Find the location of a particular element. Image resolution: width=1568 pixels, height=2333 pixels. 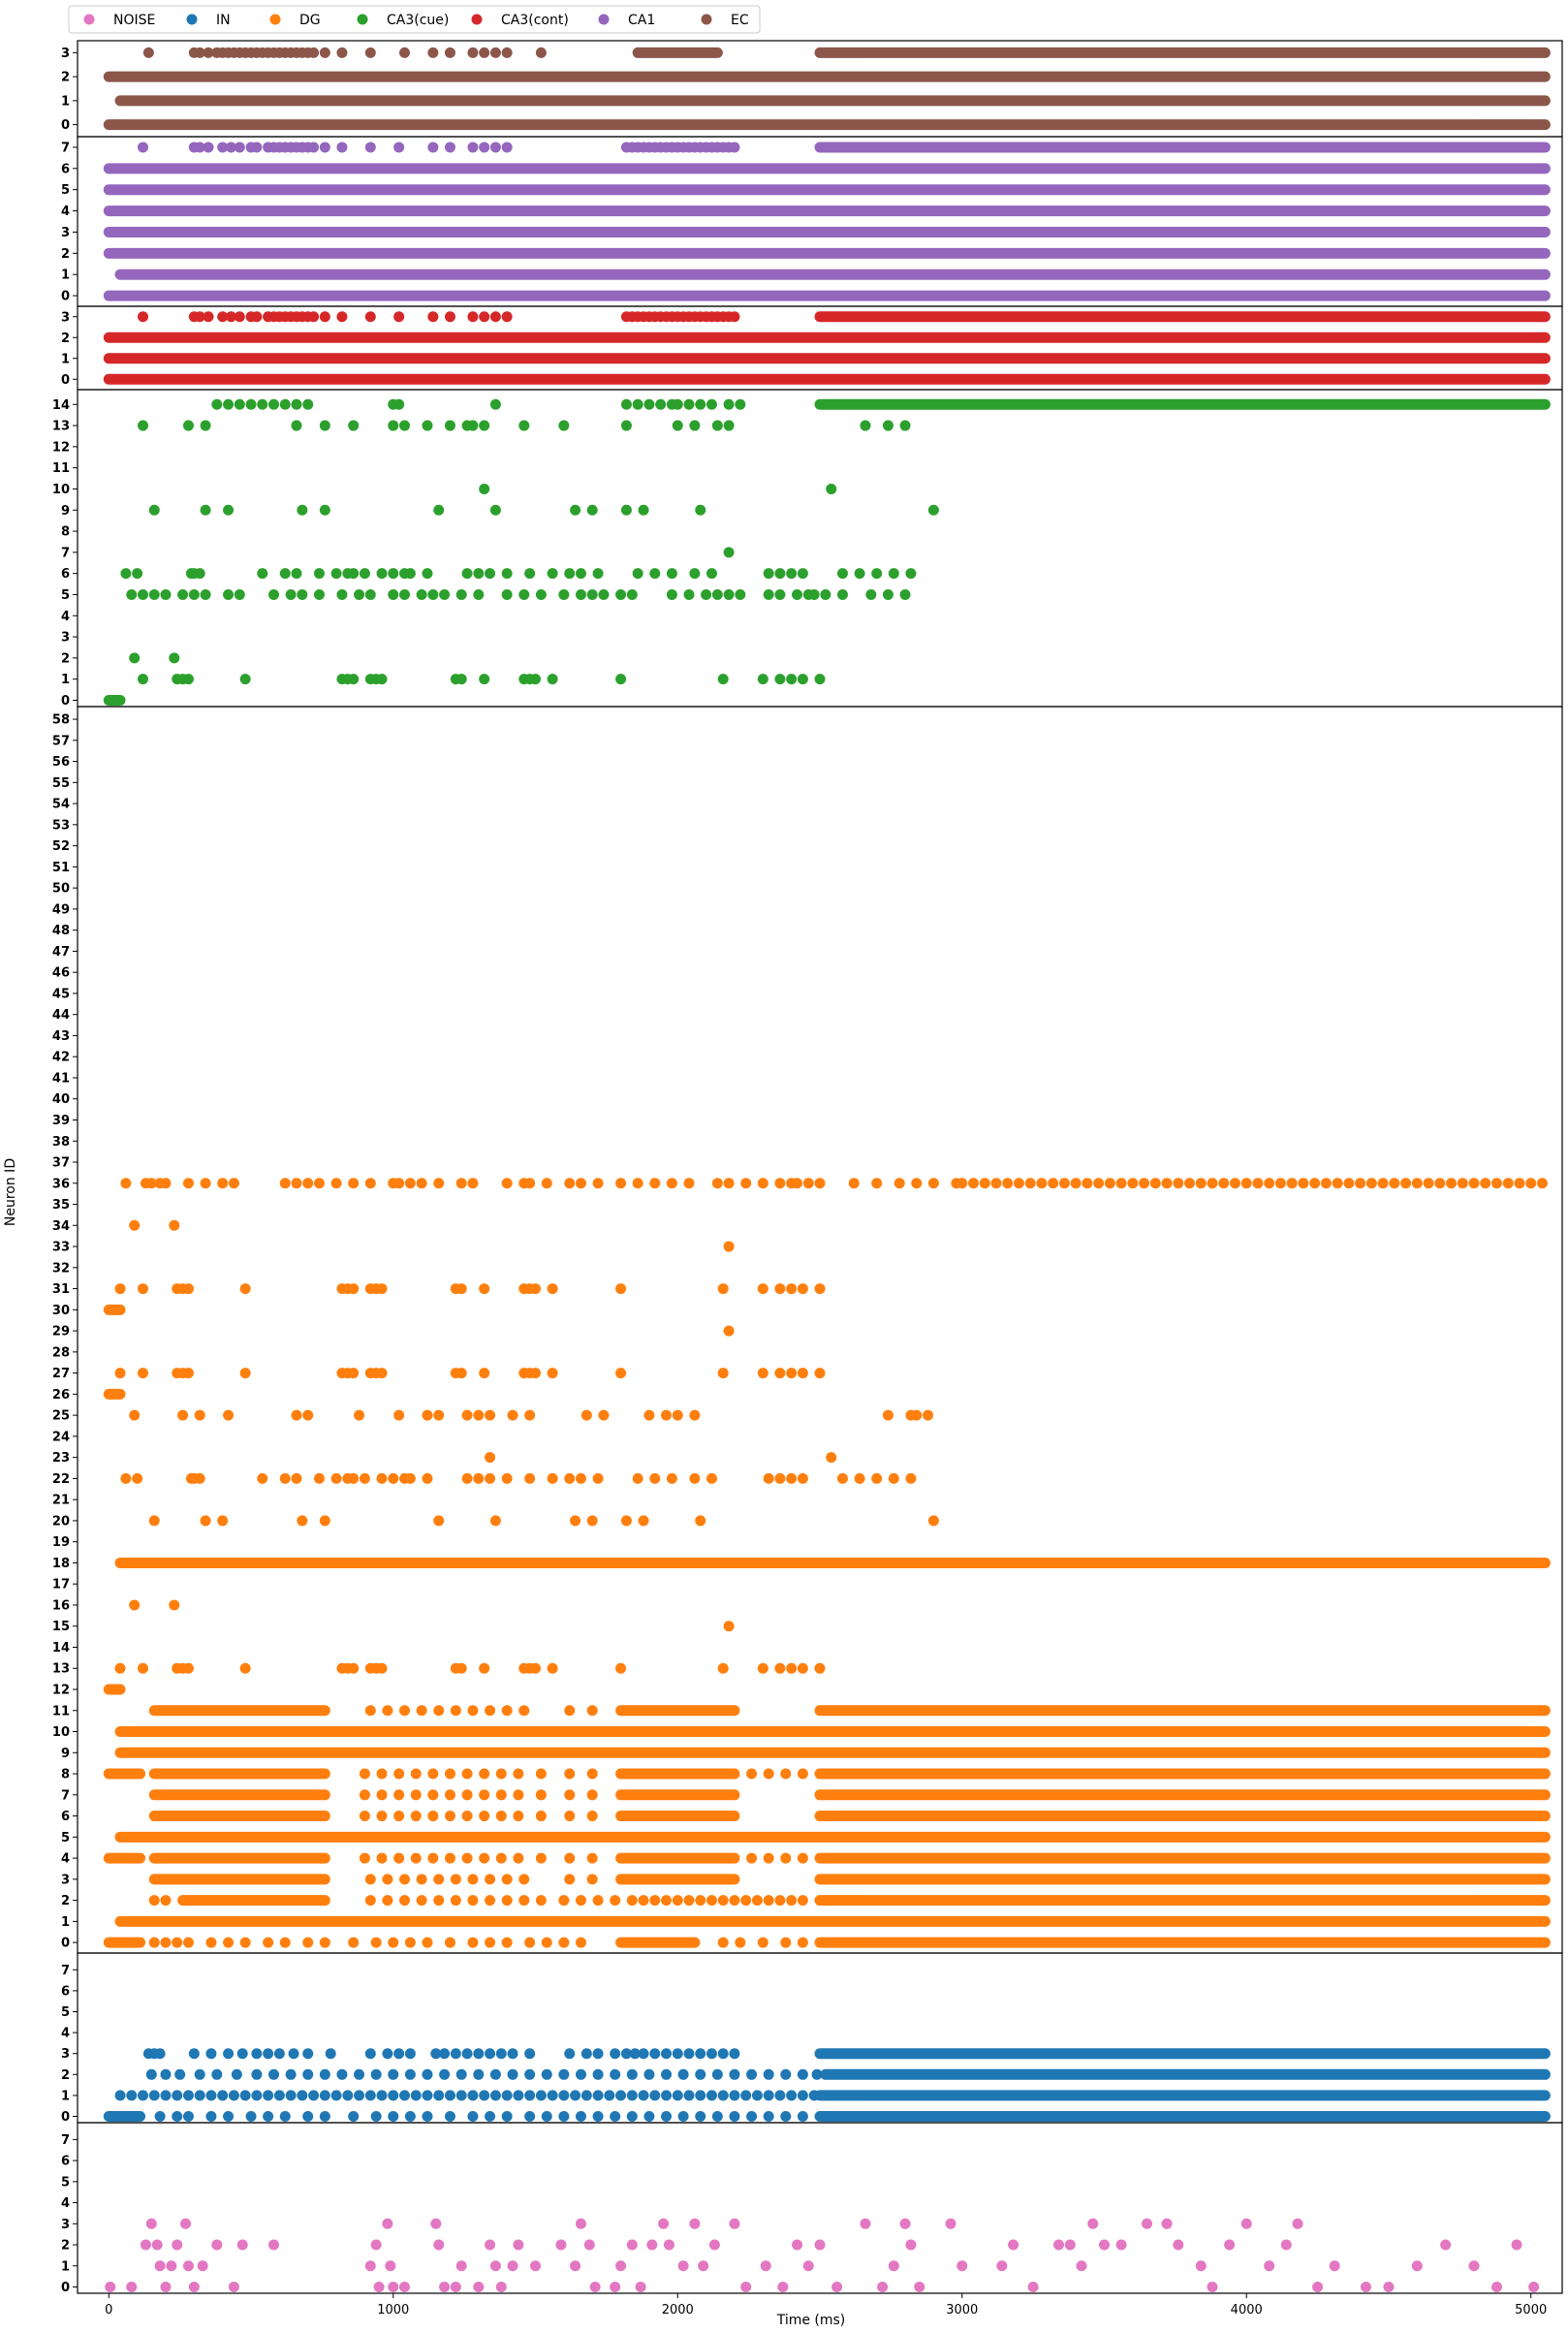

legend-label-noise: NOISE is located at coordinates (134, 20).